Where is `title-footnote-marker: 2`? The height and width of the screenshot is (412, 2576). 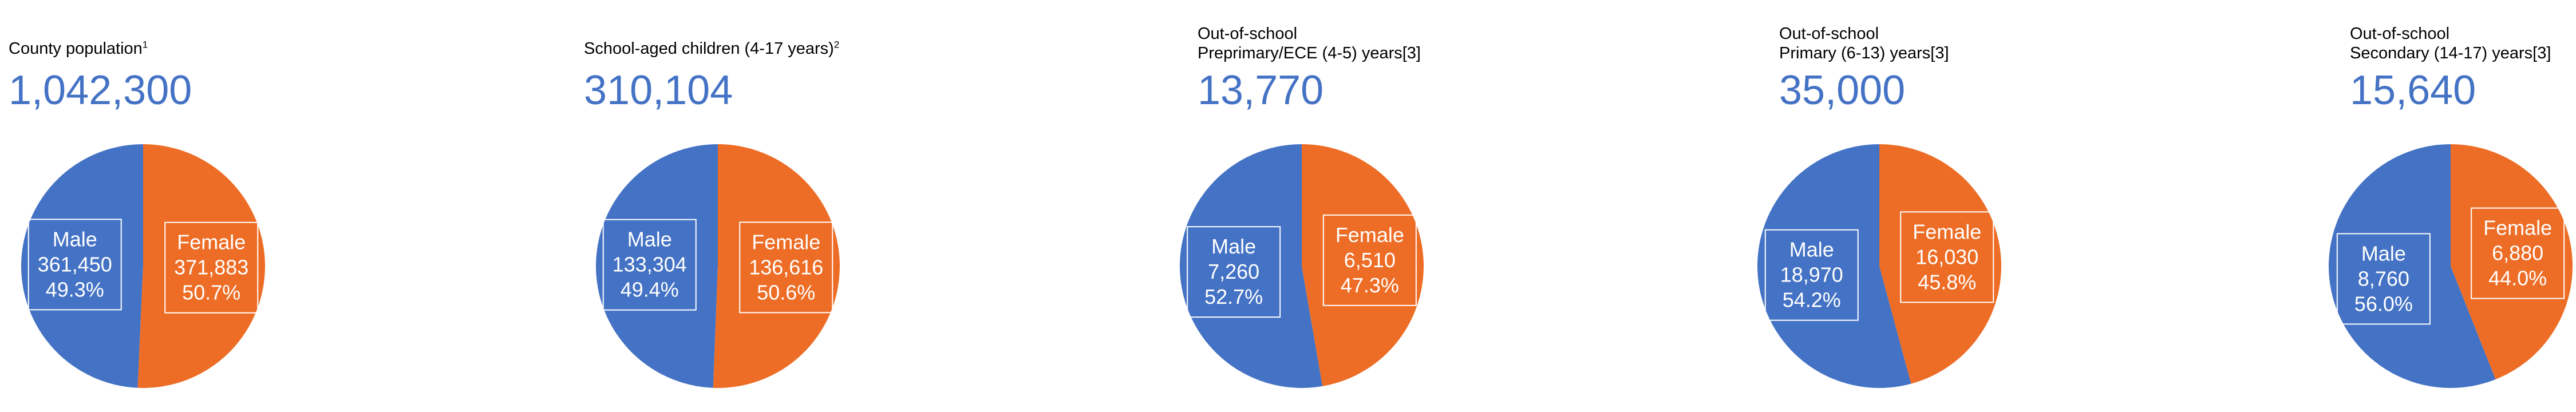
title-footnote-marker: 2 is located at coordinates (836, 44).